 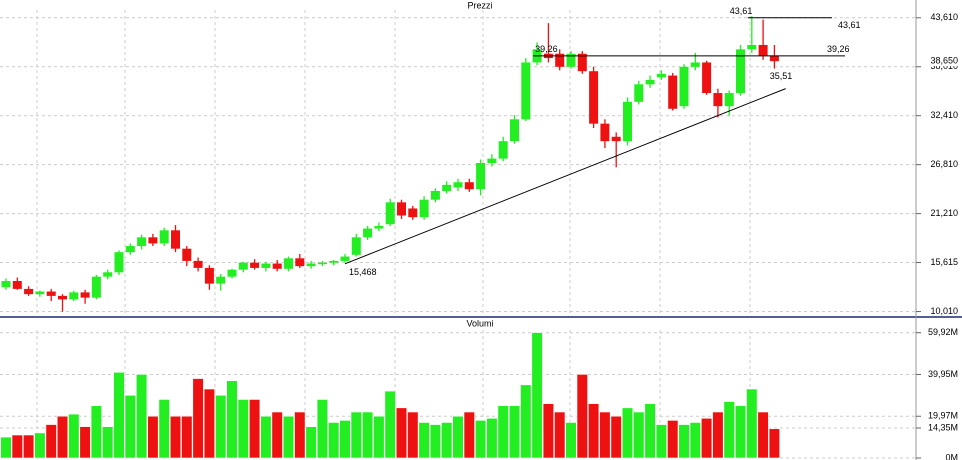 I want to click on y-tick-label: 14,35M, so click(x=943, y=427).